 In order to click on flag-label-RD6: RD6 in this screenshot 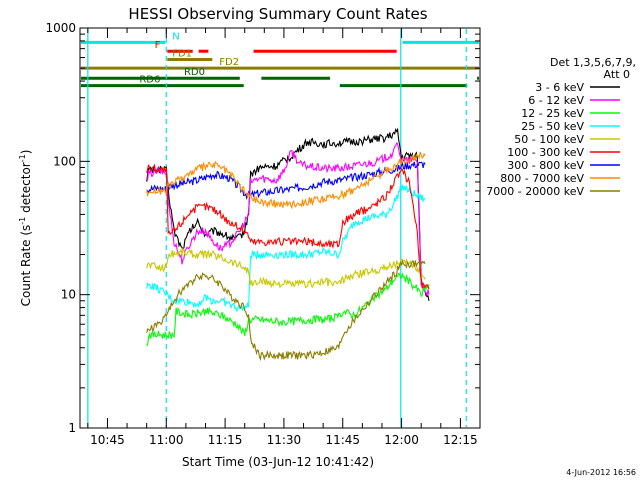, I will do `click(149, 80)`.